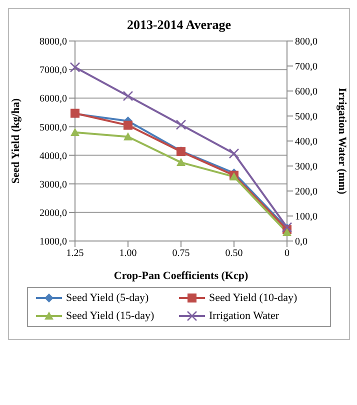 The image size is (357, 405). I want to click on y2-tick-label: 100,0, so click(306, 217).